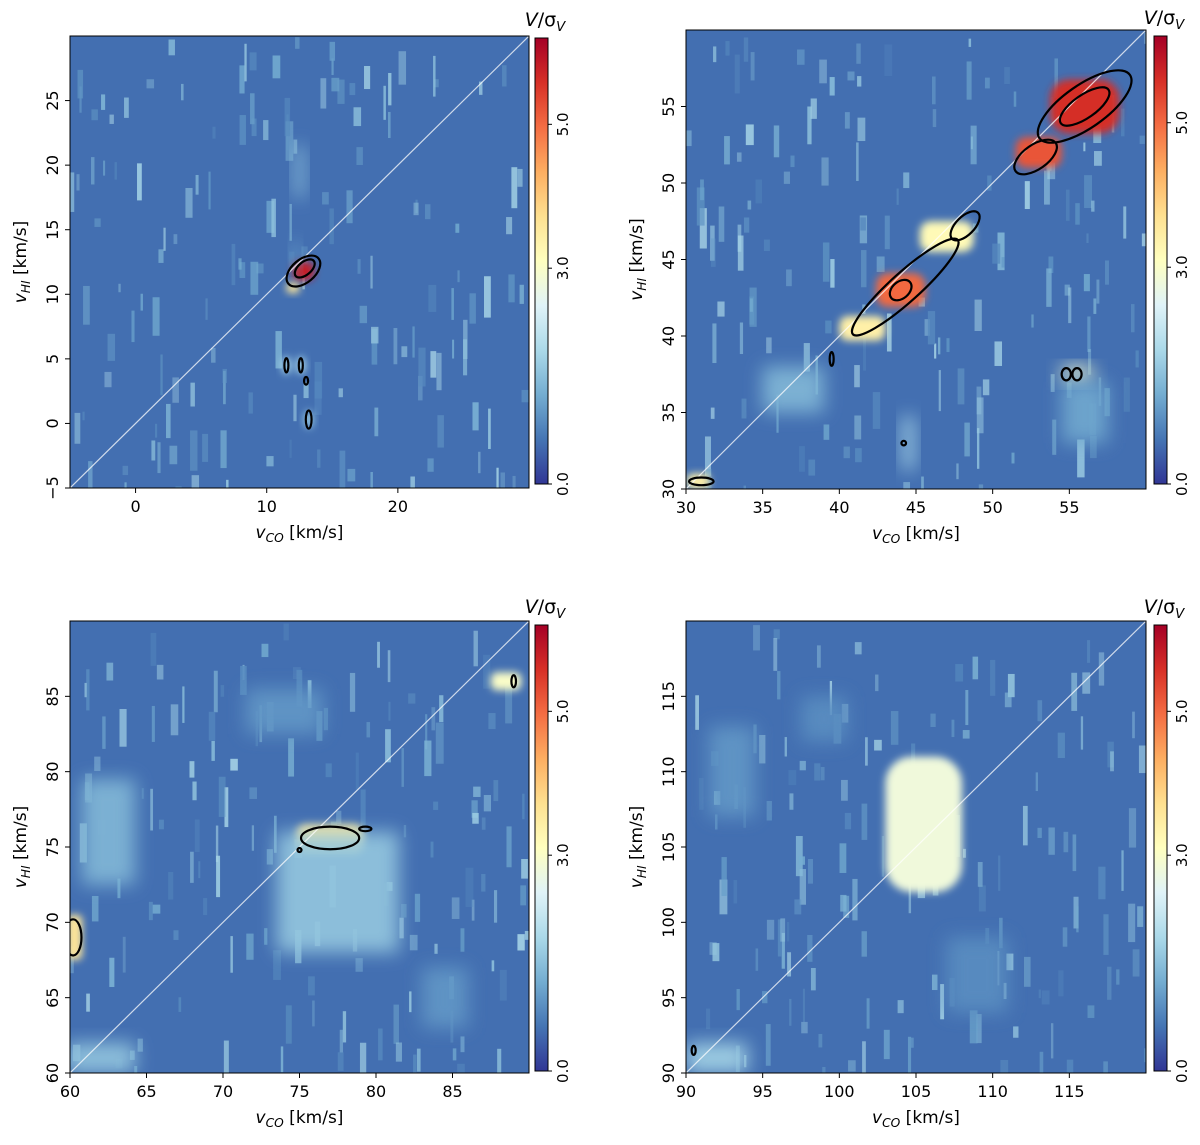 Image resolution: width=1200 pixels, height=1145 pixels. I want to click on x-tick-label: 0, so click(135, 506).